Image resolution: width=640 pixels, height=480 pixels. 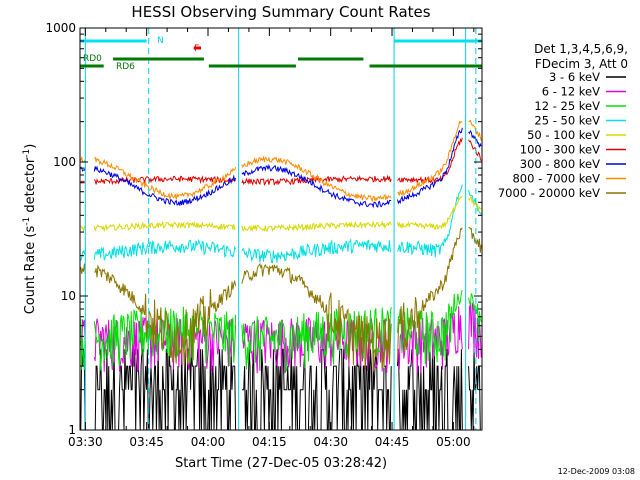 What do you see at coordinates (280, 12) in the screenshot?
I see `chart-title: HESSI Observing Summary Count Rates` at bounding box center [280, 12].